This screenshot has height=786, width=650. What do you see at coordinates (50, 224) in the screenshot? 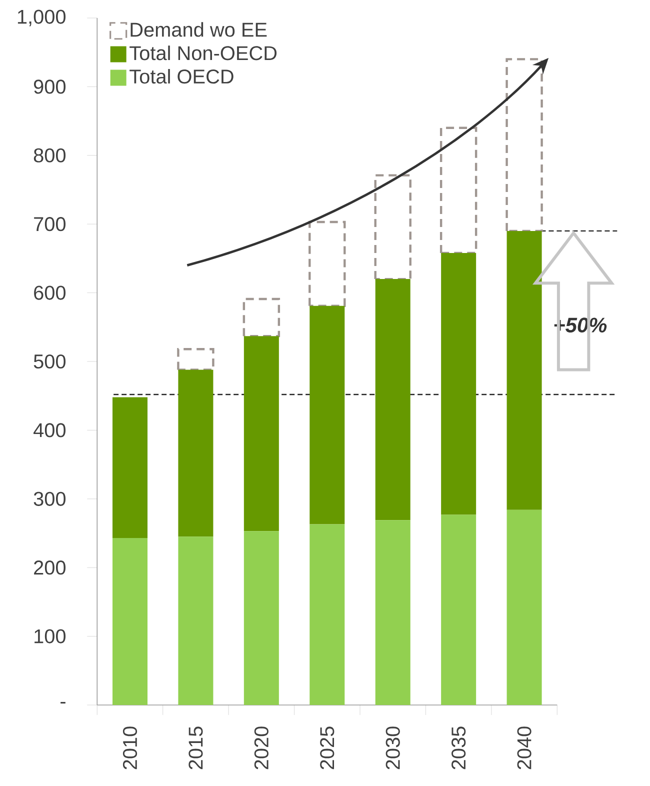
I see `y-tick-label: 700` at bounding box center [50, 224].